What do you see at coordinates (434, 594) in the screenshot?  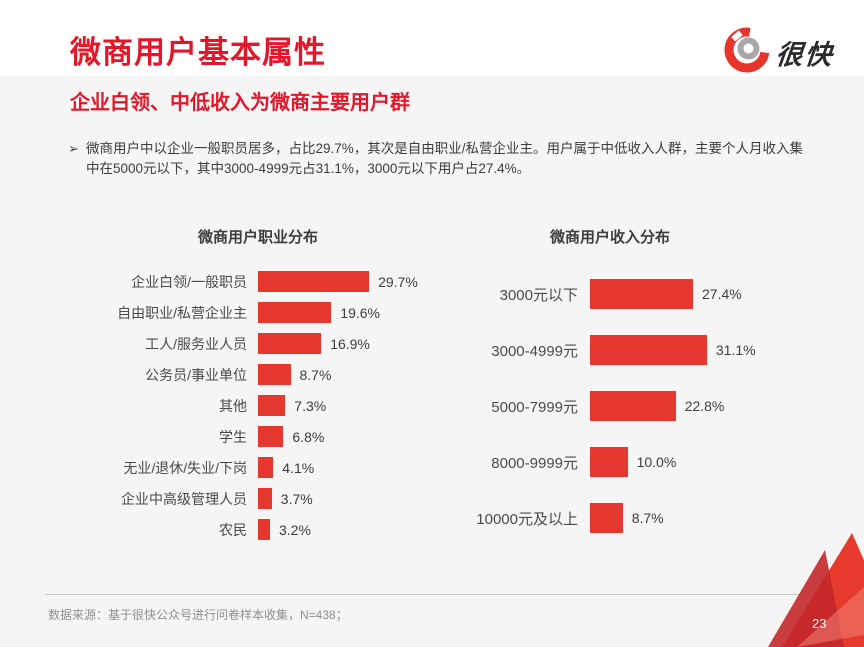 I see `footer-divider` at bounding box center [434, 594].